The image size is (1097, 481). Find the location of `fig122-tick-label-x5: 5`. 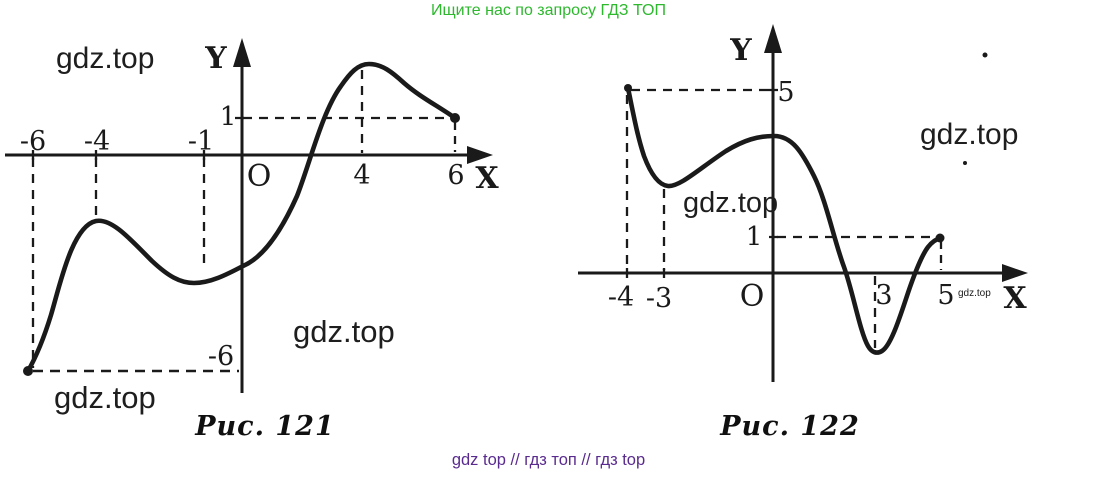

fig122-tick-label-x5: 5 is located at coordinates (945, 295).